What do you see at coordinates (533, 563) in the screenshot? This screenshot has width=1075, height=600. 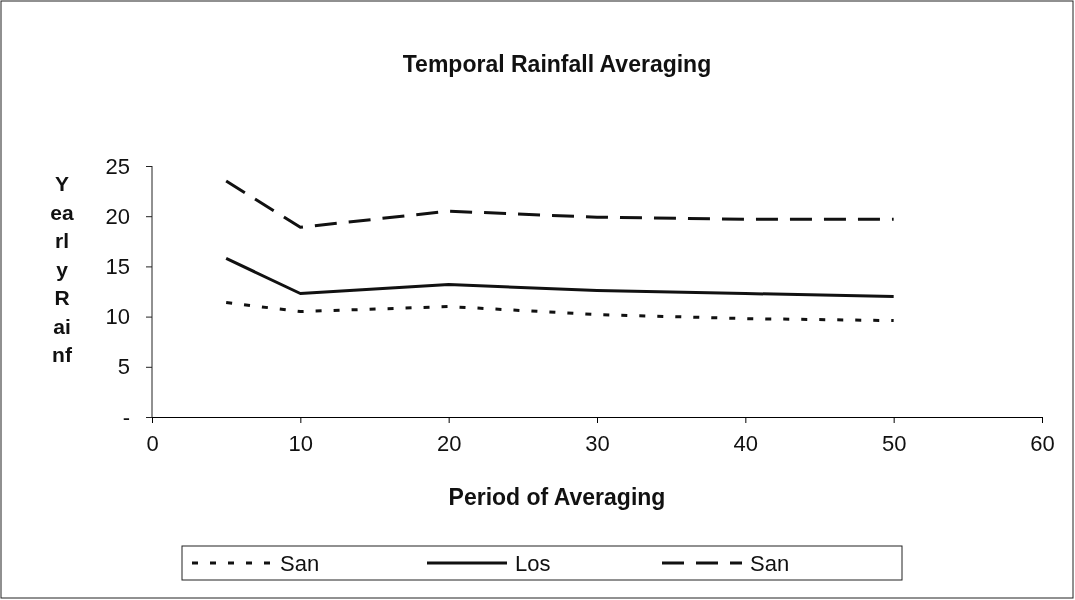 I see `legend-label: Los` at bounding box center [533, 563].